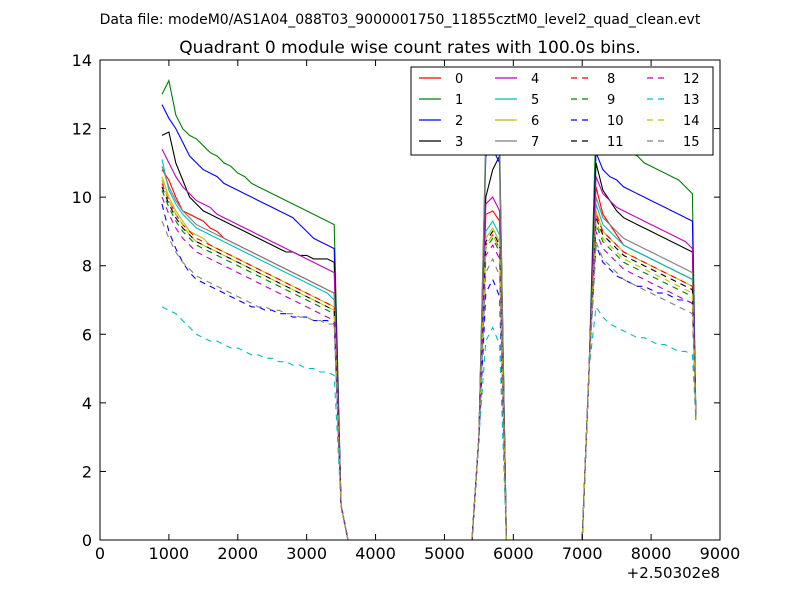 Image resolution: width=800 pixels, height=600 pixels. What do you see at coordinates (375, 553) in the screenshot?
I see `x-tick-label: 4000` at bounding box center [375, 553].